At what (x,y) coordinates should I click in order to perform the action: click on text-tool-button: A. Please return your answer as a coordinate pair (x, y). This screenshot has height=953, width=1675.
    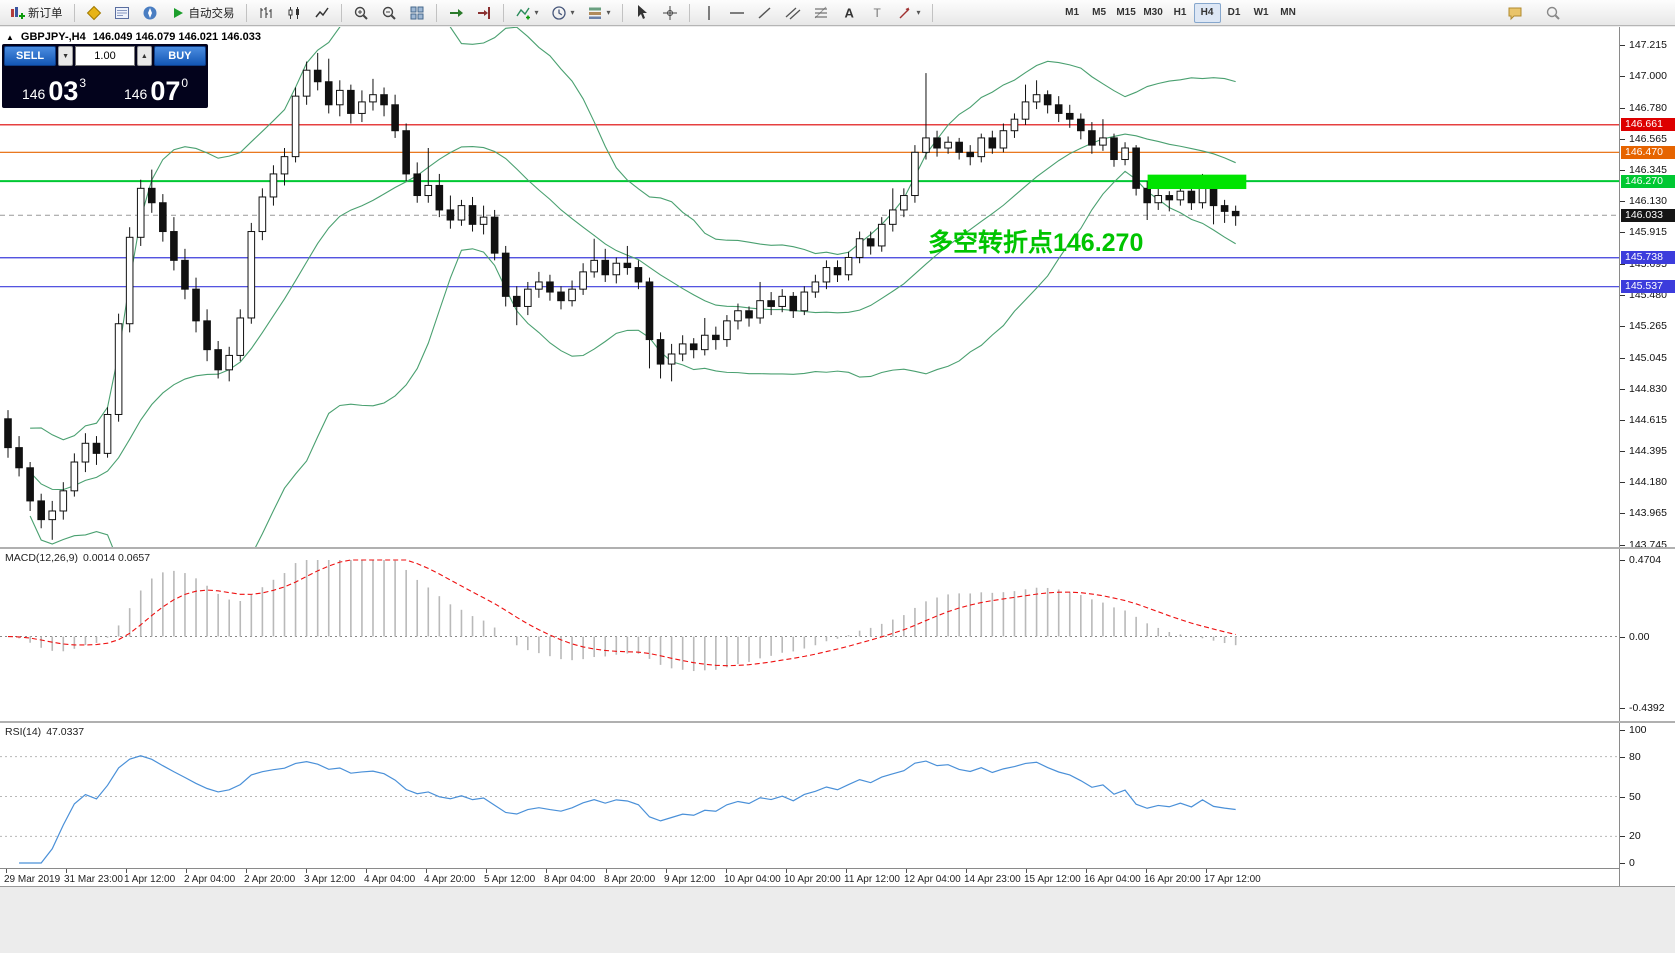
    Looking at the image, I should click on (849, 13).